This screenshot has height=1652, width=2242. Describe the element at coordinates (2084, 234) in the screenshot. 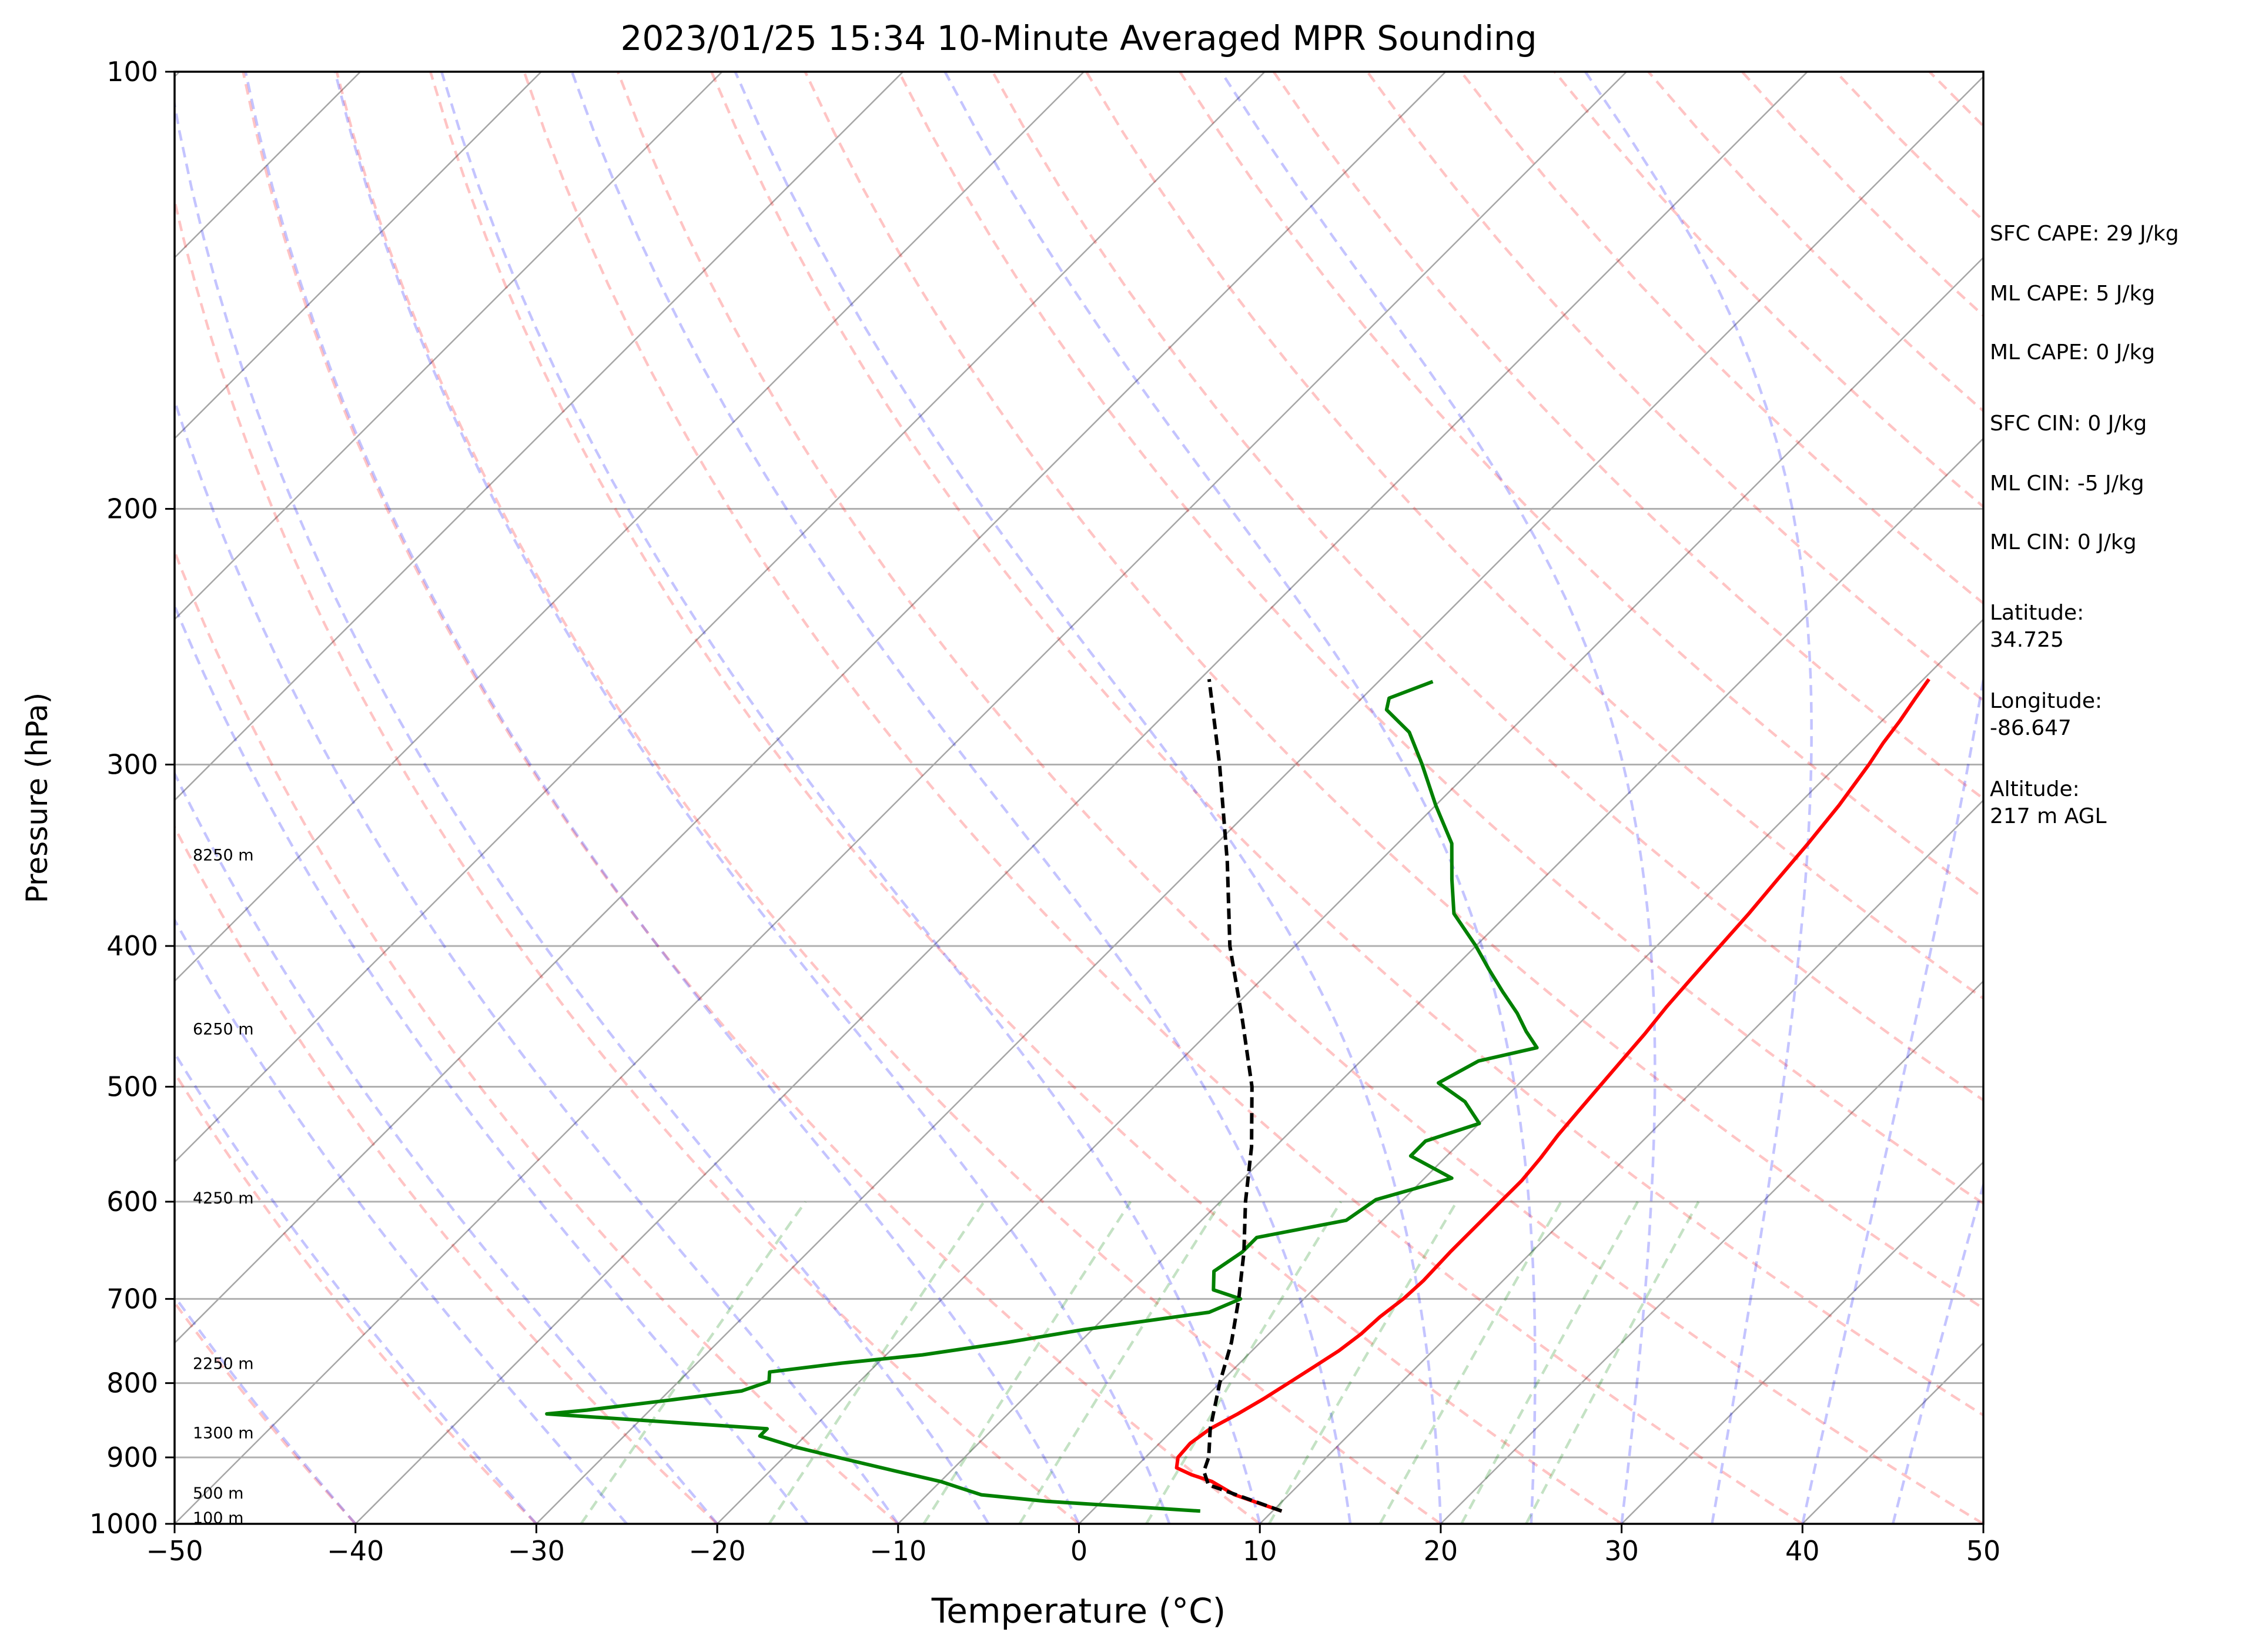

I see `sfc-cape-label: SFC CAPE: 29 J/kg` at that location.